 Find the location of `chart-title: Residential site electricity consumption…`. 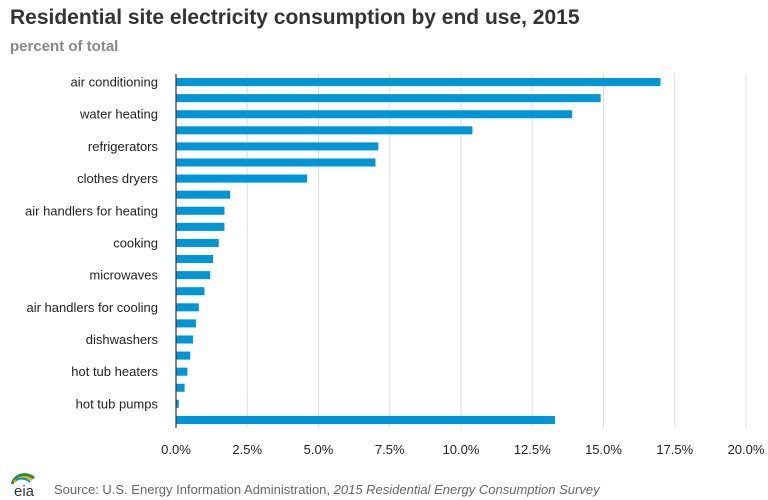

chart-title: Residential site electricity consumption… is located at coordinates (295, 17).